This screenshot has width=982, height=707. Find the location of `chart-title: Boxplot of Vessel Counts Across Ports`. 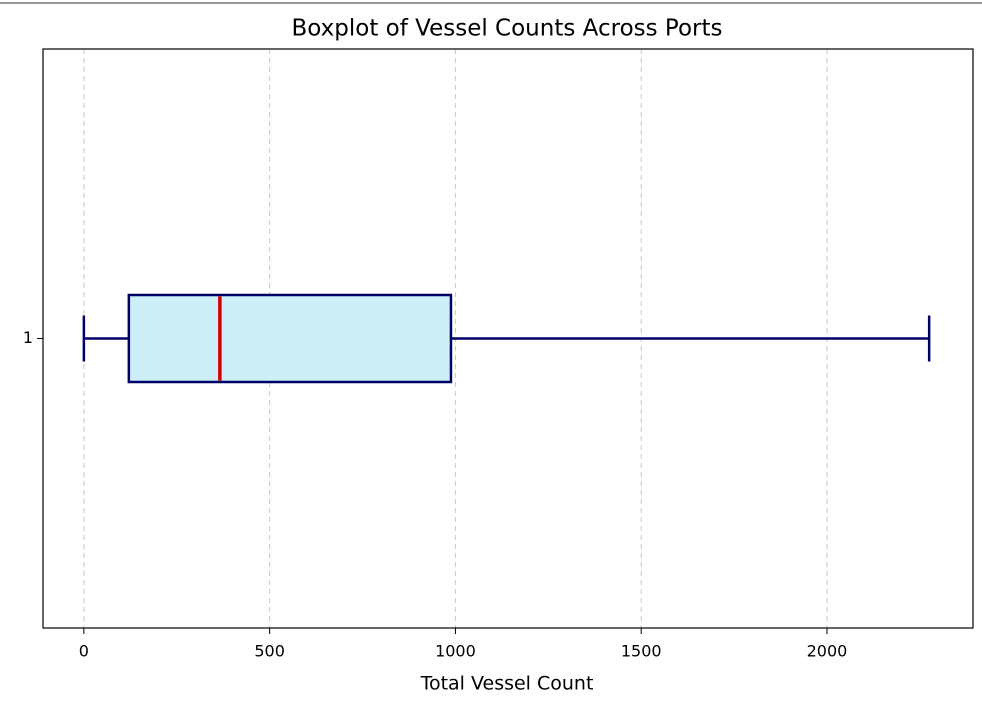

chart-title: Boxplot of Vessel Counts Across Ports is located at coordinates (507, 29).